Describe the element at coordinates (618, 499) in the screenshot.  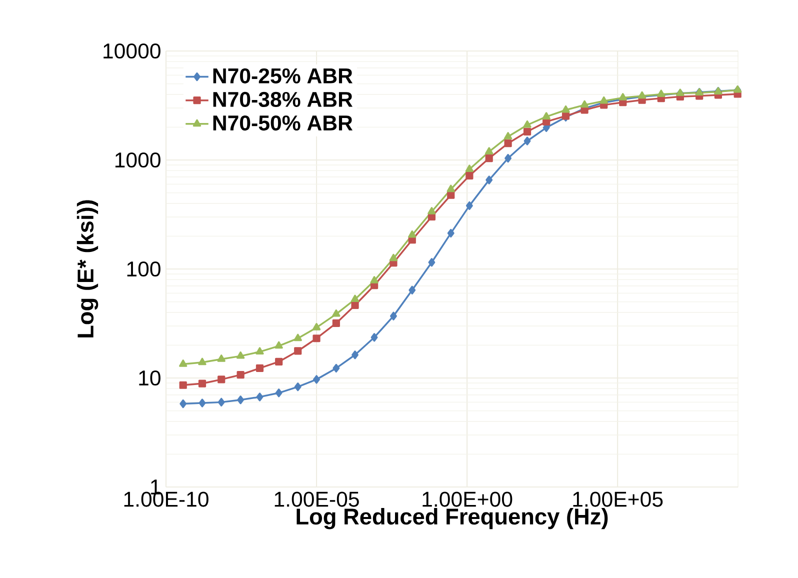
I see `x-tick-label: 1.00E+05` at that location.